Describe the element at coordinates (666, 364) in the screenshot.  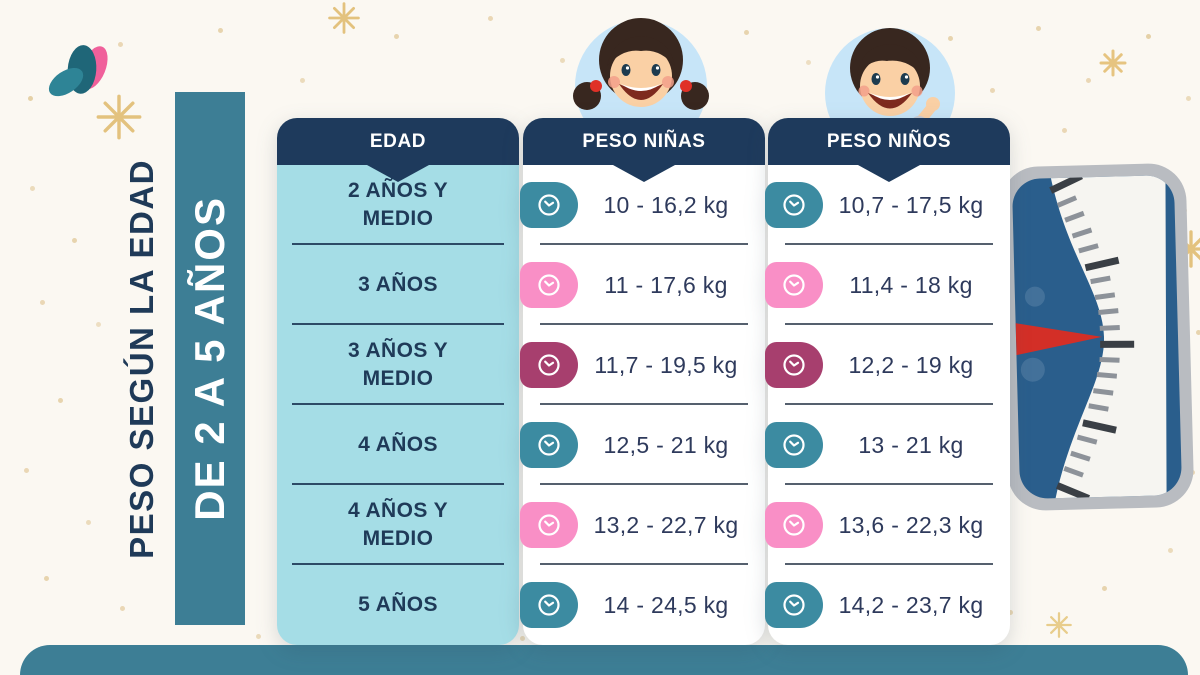
I see `girls-weight-value: 11,7 - 19,5 kg` at that location.